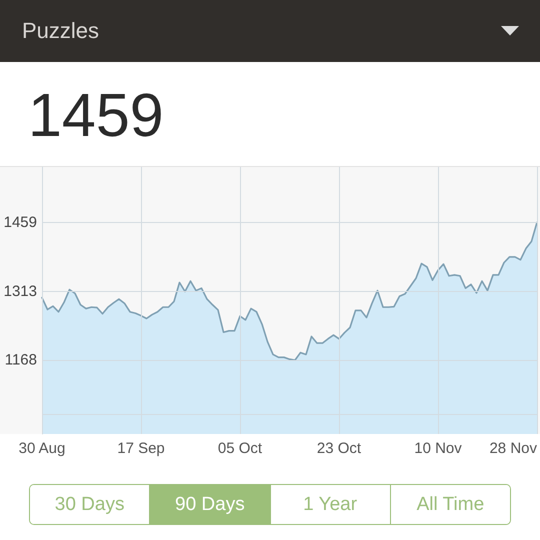 Image resolution: width=540 pixels, height=540 pixels. What do you see at coordinates (20, 291) in the screenshot?
I see `y-tick-label: 1313` at bounding box center [20, 291].